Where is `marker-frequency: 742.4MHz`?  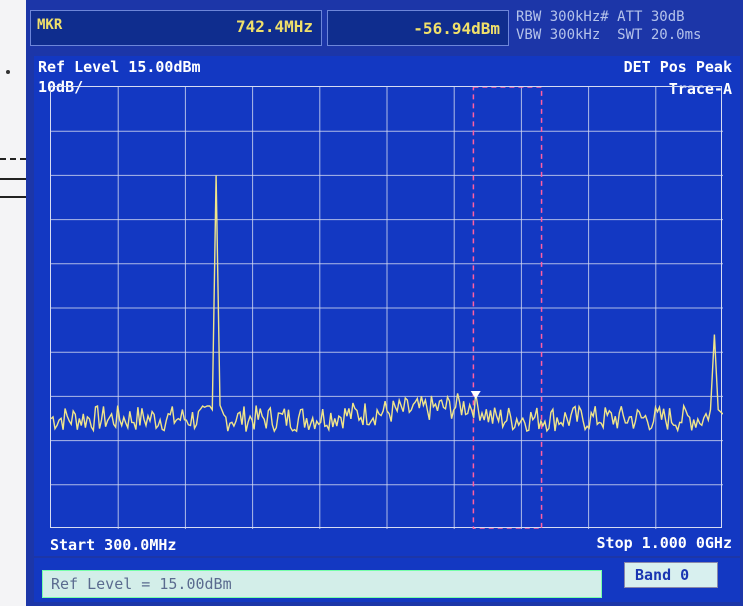 marker-frequency: 742.4MHz is located at coordinates (274, 26).